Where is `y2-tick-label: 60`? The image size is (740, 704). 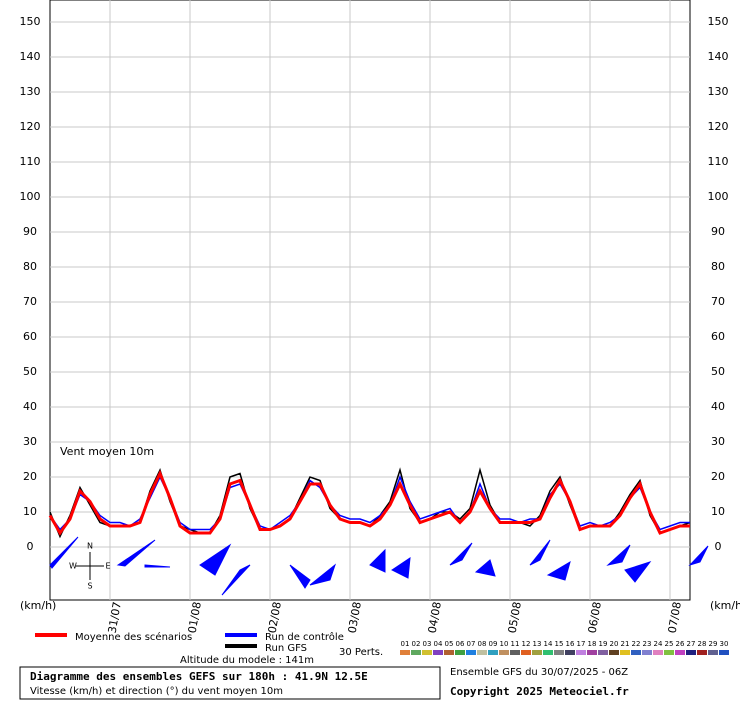
y2-tick-label: 60 is located at coordinates (718, 336).